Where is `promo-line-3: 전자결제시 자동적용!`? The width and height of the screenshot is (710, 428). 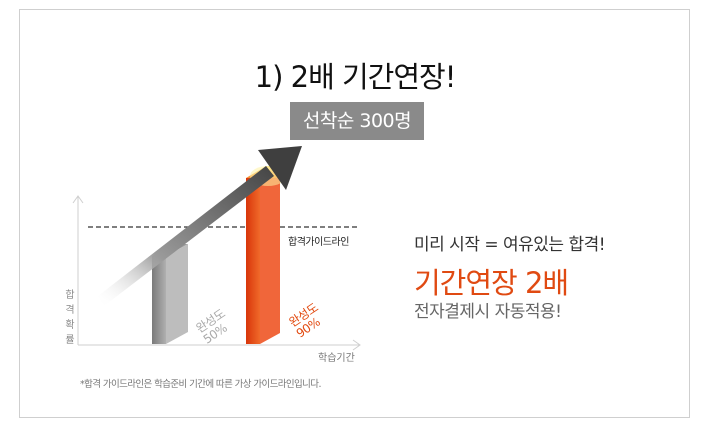
promo-line-3: 전자결제시 자동적용! is located at coordinates (488, 312).